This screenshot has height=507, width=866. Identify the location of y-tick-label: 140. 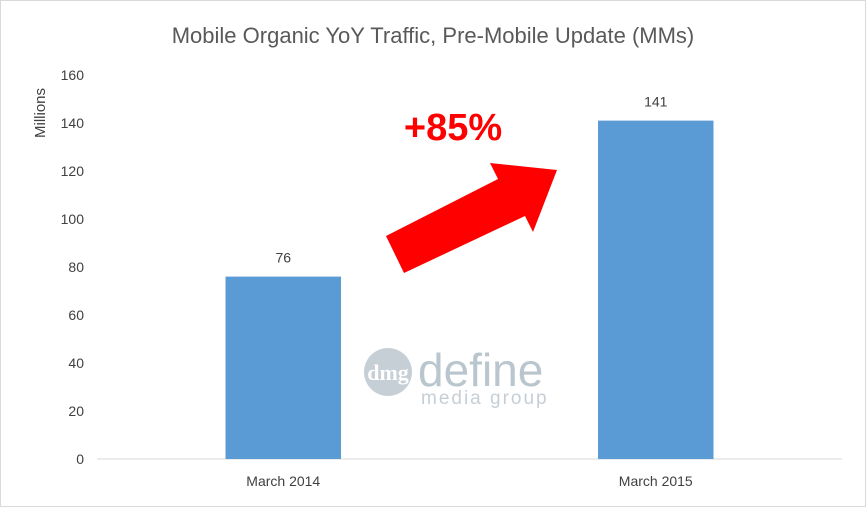
(73, 123).